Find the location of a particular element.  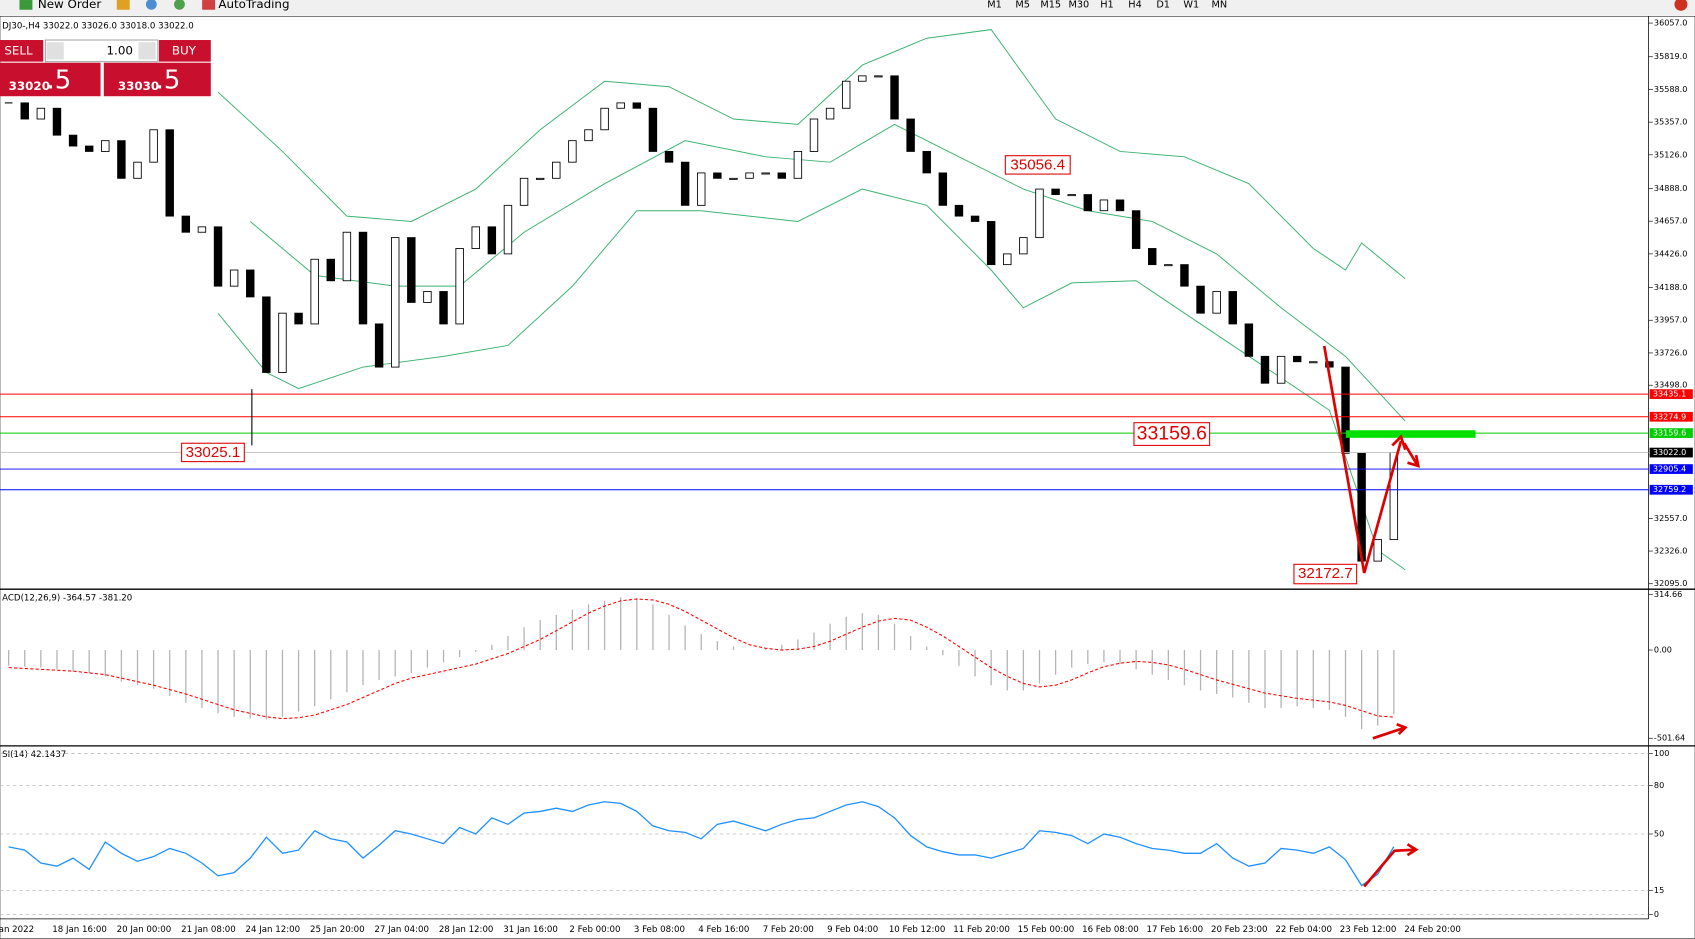

sell-button is located at coordinates (22, 51).